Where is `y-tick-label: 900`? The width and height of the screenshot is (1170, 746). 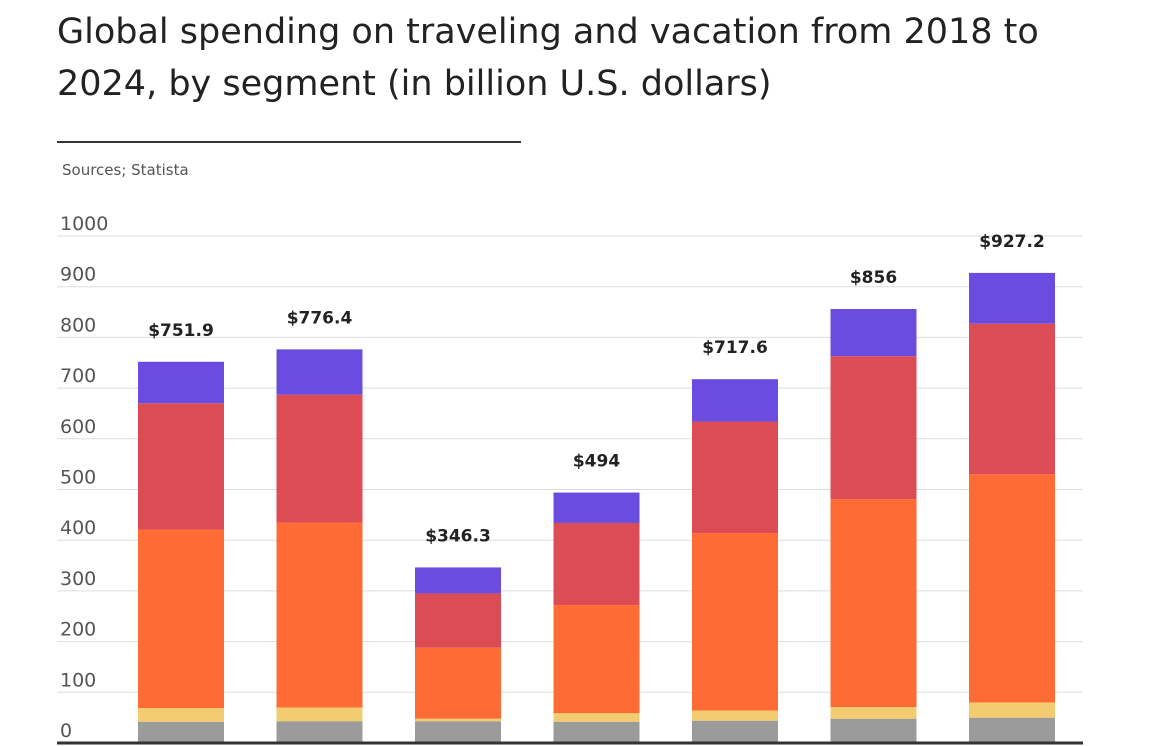
y-tick-label: 900 is located at coordinates (78, 275).